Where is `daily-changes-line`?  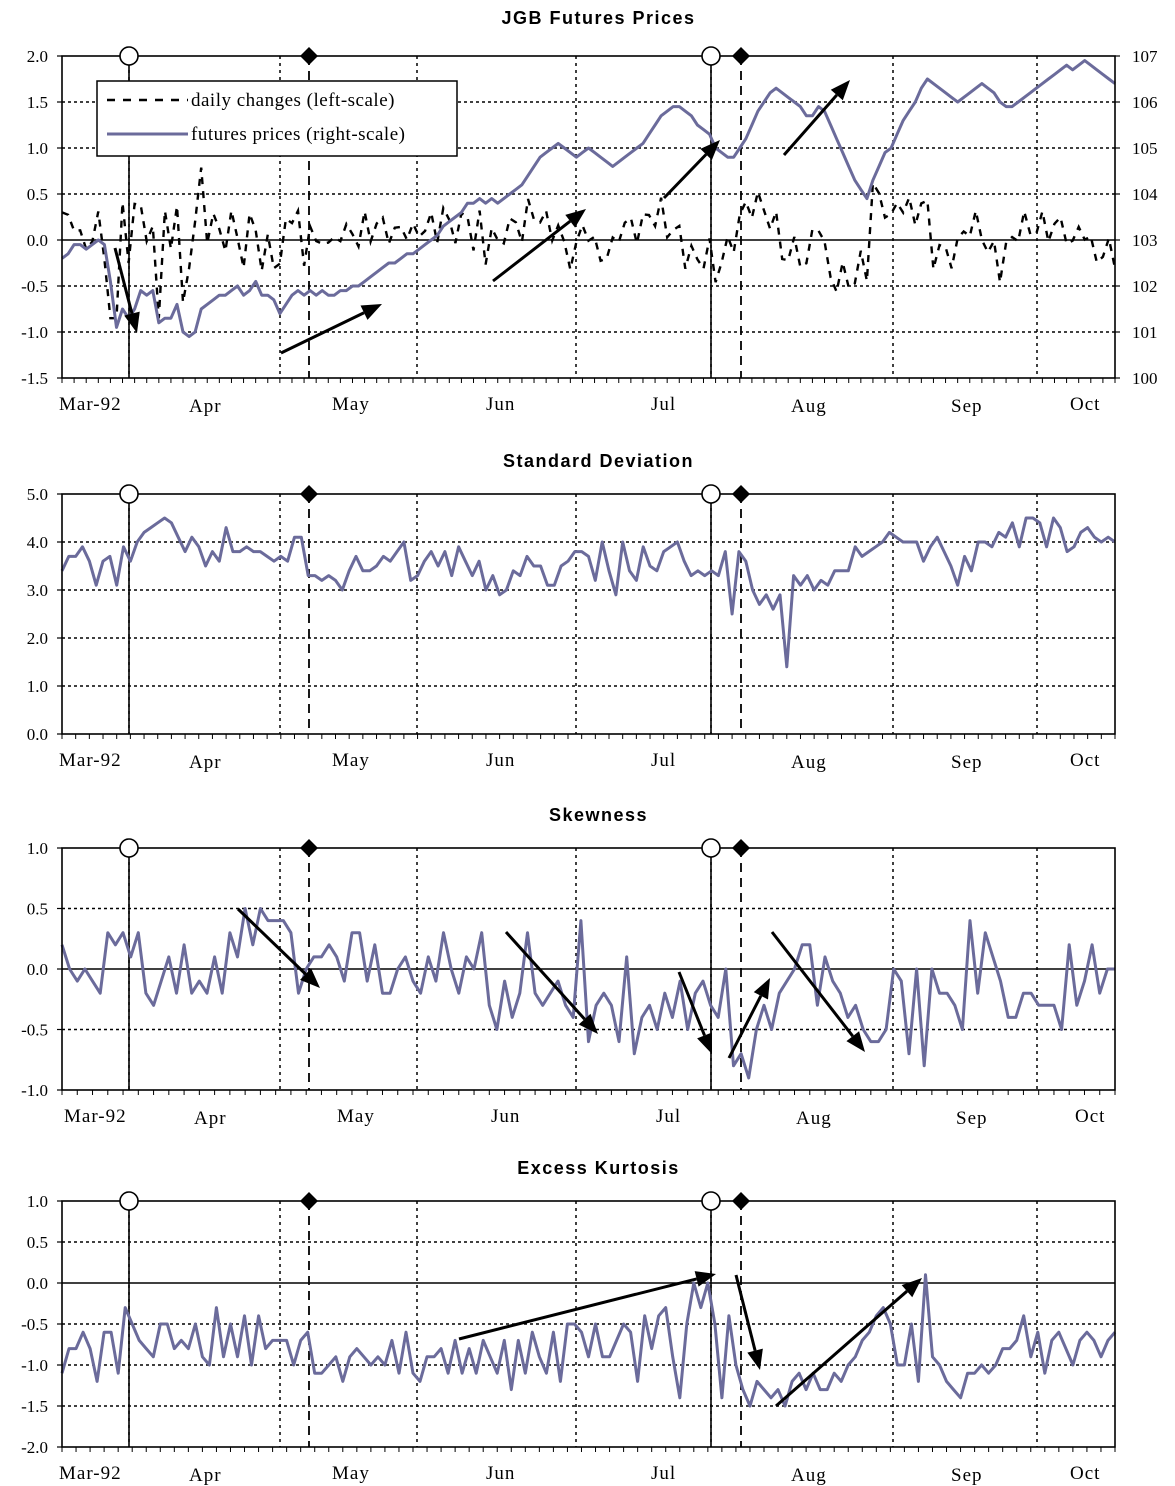 daily-changes-line is located at coordinates (589, 243).